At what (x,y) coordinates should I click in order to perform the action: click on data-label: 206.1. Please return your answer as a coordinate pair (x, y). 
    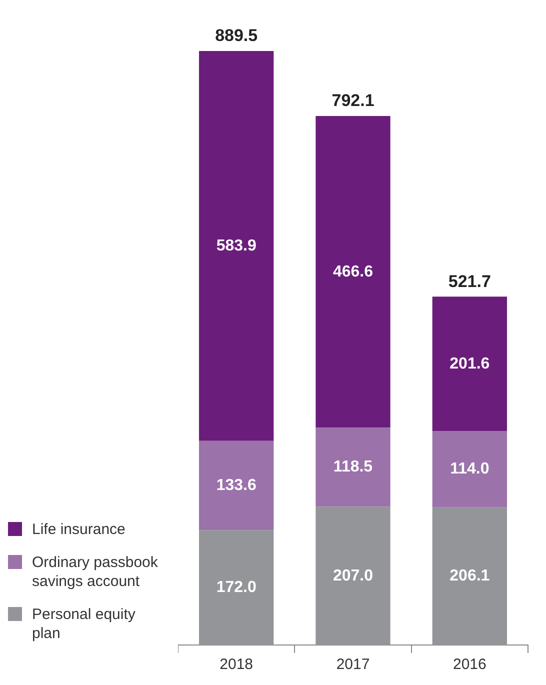
    Looking at the image, I should click on (470, 576).